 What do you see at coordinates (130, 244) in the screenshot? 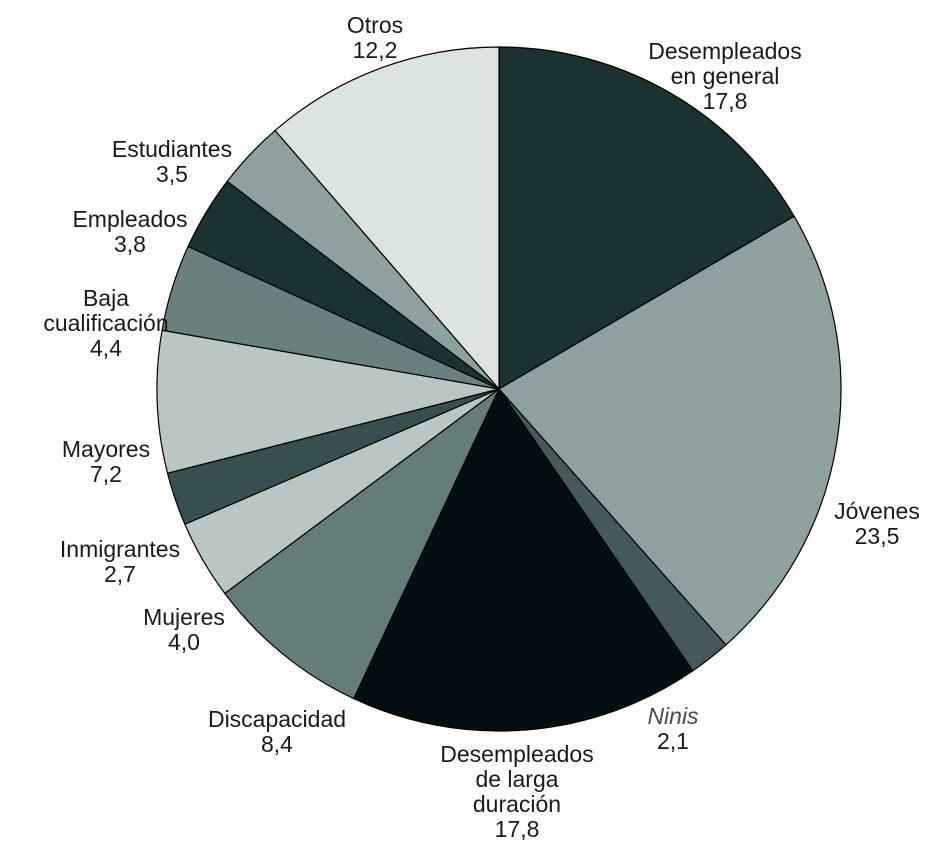
I see `slice-value: 3,8` at bounding box center [130, 244].